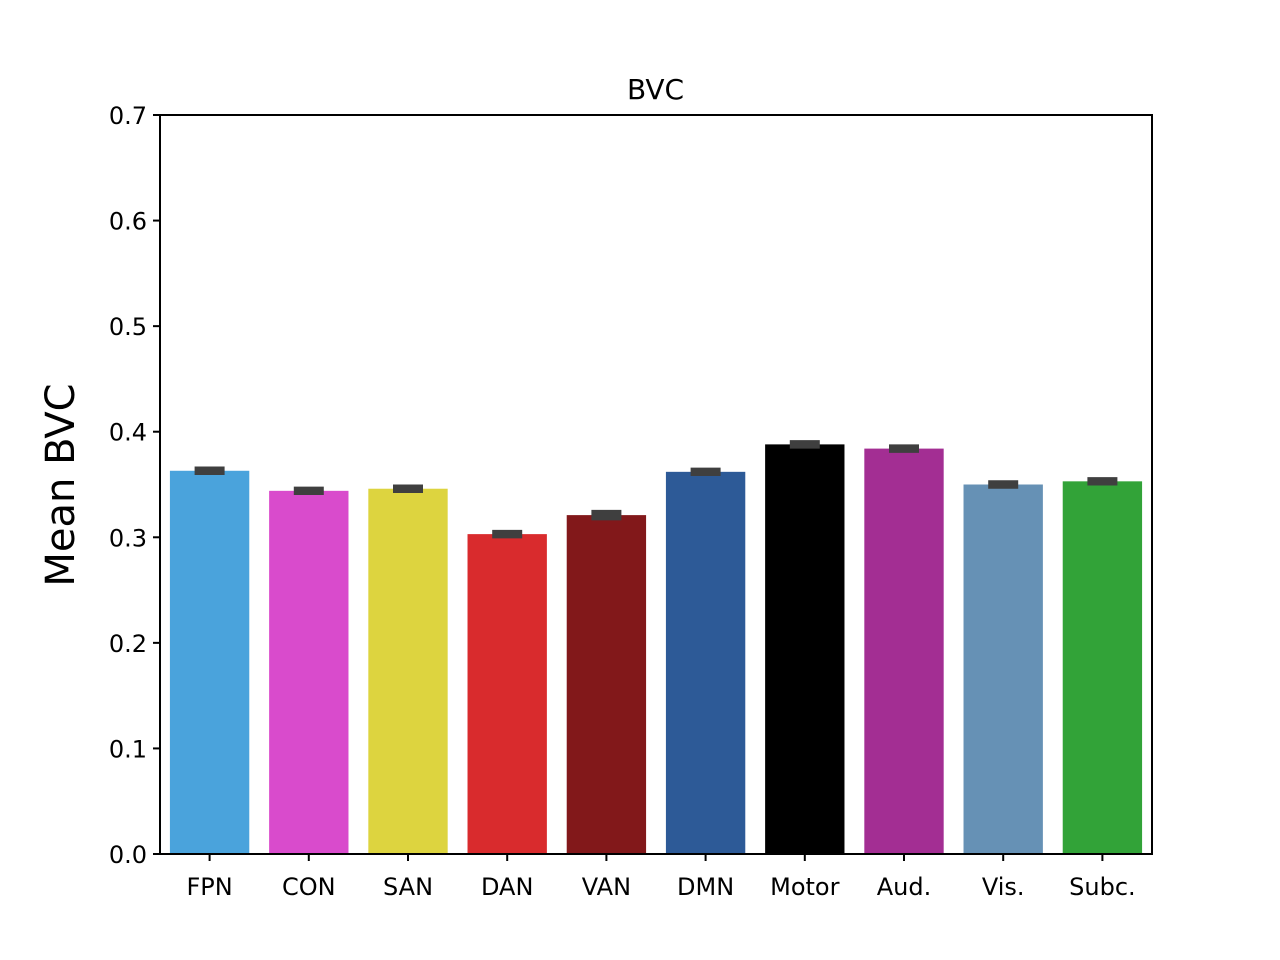 The image size is (1280, 960). What do you see at coordinates (705, 887) in the screenshot?
I see `x-tick-label: DMN` at bounding box center [705, 887].